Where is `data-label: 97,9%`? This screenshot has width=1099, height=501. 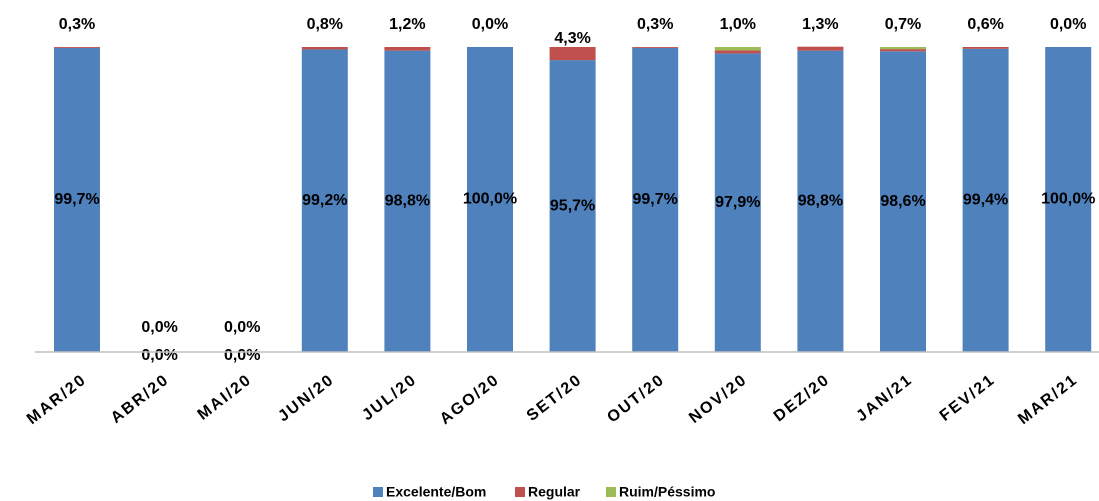
data-label: 97,9% is located at coordinates (737, 202).